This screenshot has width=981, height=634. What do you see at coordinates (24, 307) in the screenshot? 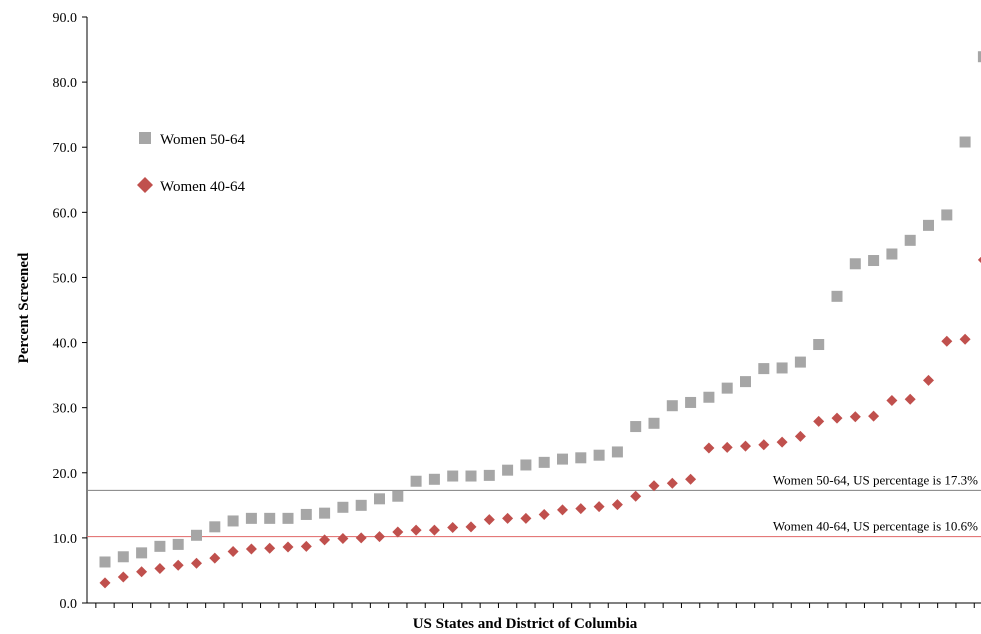
I see `y-axis-title: Percent Screened` at bounding box center [24, 307].